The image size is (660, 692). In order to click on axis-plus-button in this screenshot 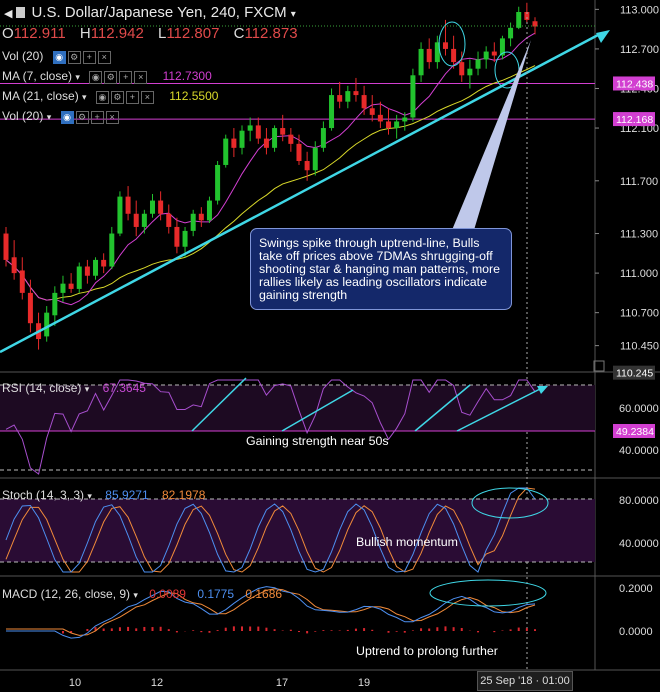, I will do `click(599, 366)`.